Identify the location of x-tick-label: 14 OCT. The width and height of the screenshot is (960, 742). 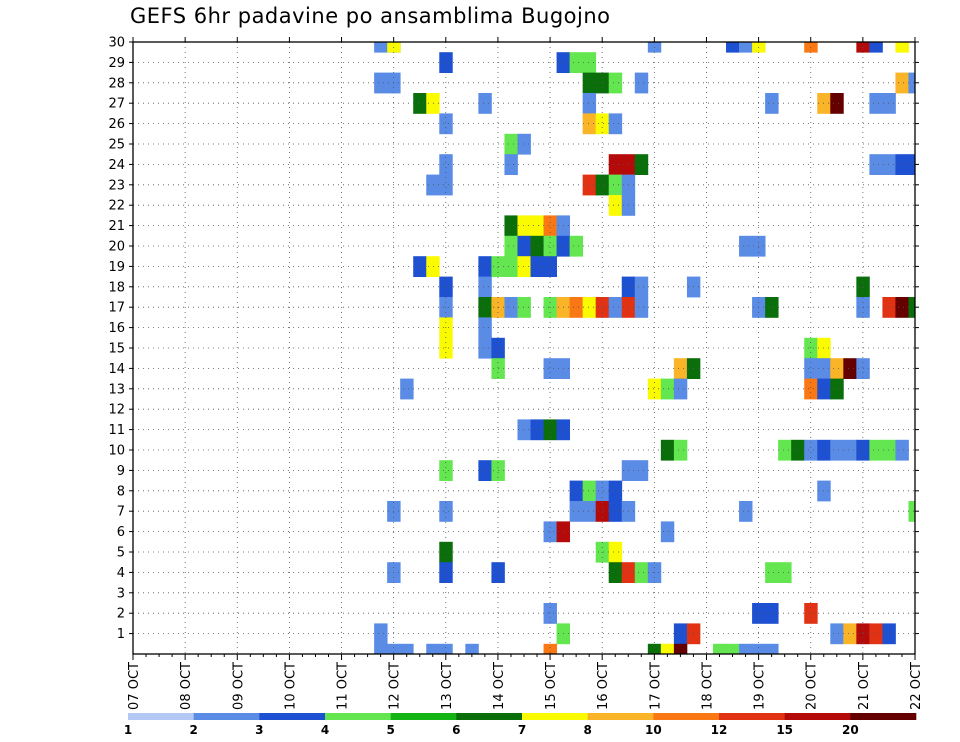
(499, 686).